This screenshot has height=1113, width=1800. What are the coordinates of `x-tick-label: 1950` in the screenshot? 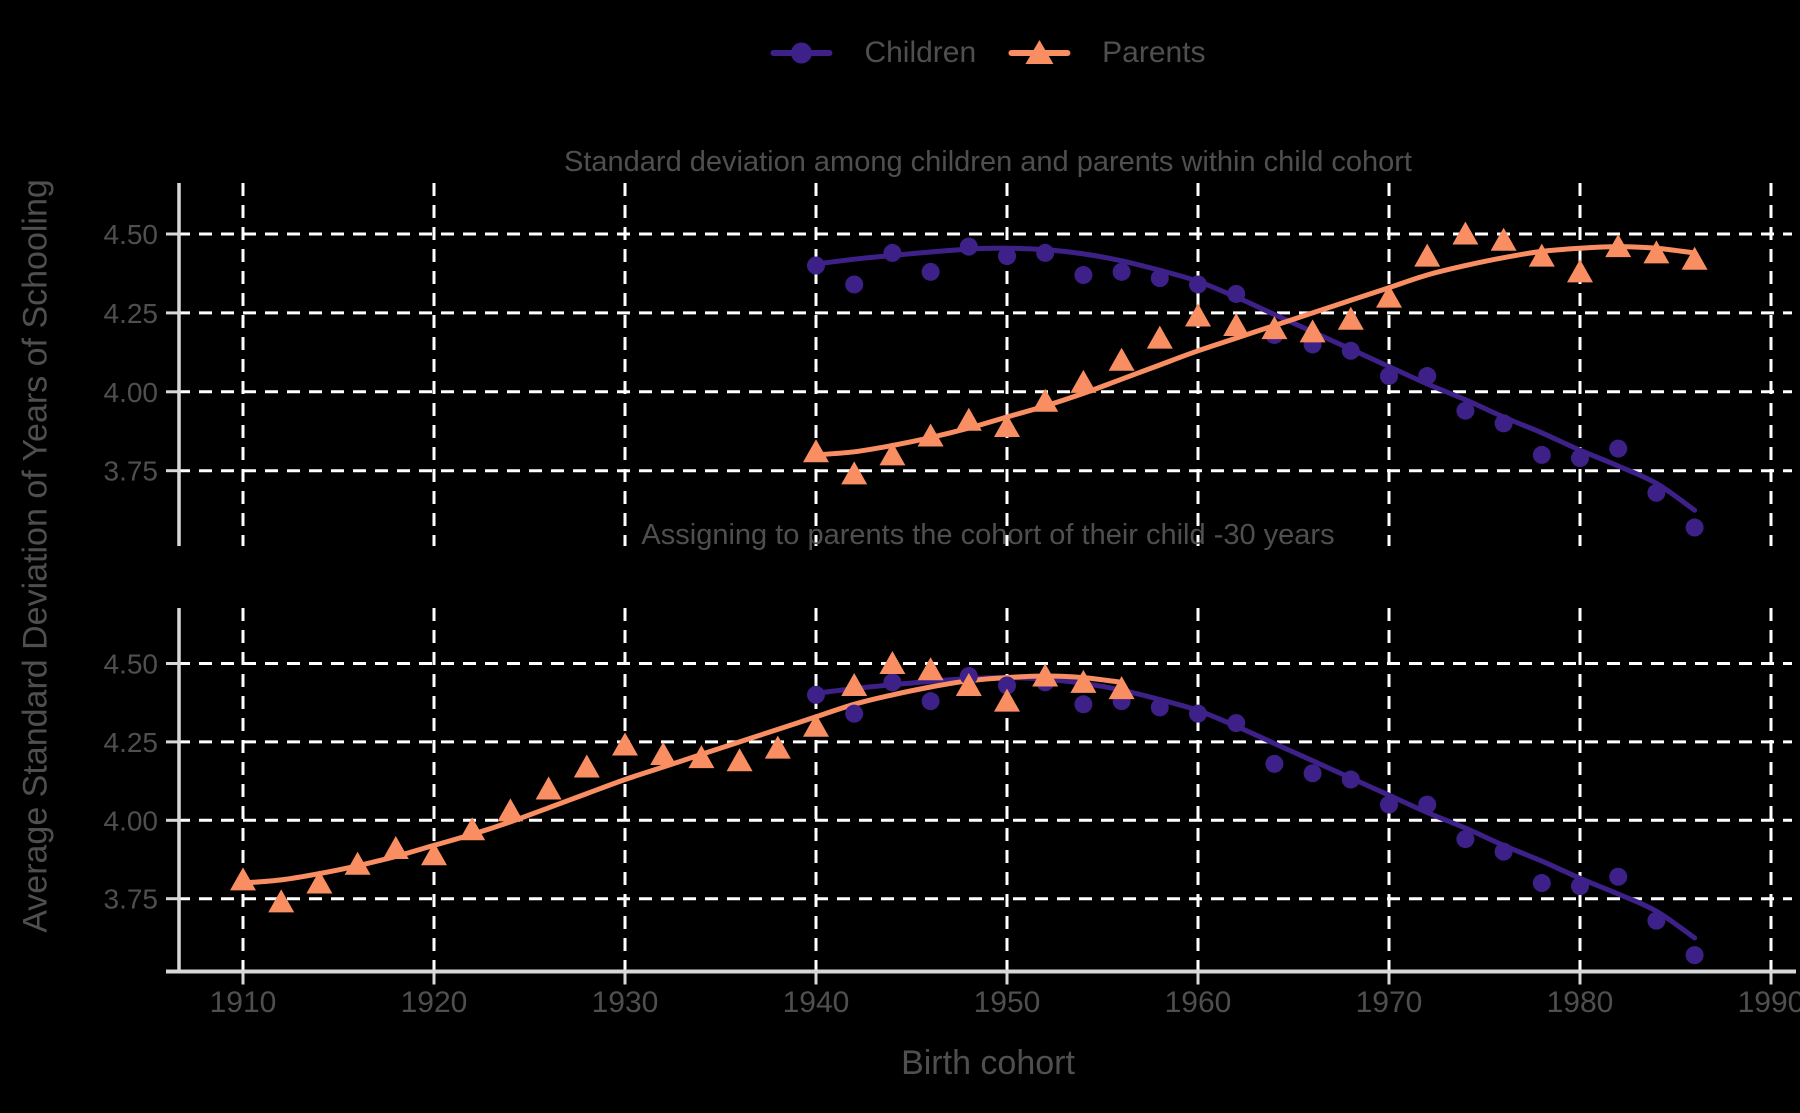 It's located at (1007, 1002).